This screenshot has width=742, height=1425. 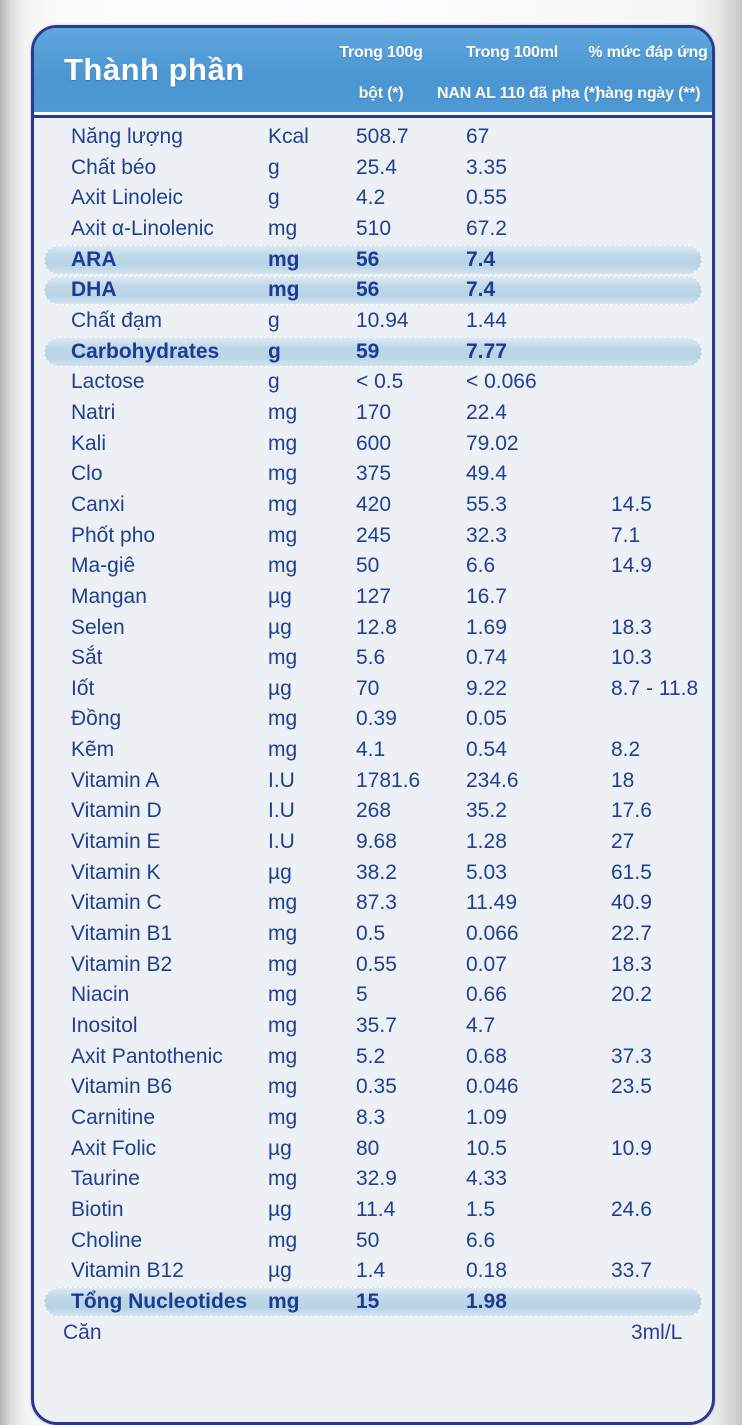 I want to click on table-row: Vitamin B2 mg 0.55 0.07 18.3, so click(x=373, y=965).